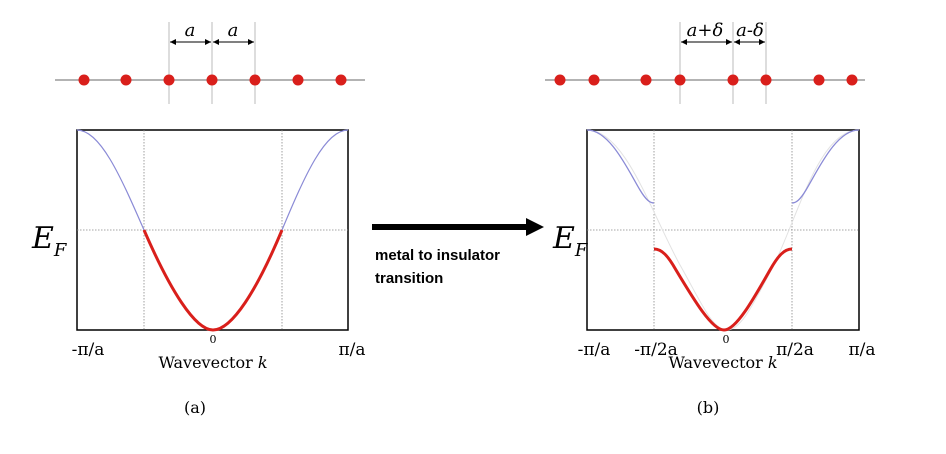  I want to click on lattice-a: a a, so click(210, 62).